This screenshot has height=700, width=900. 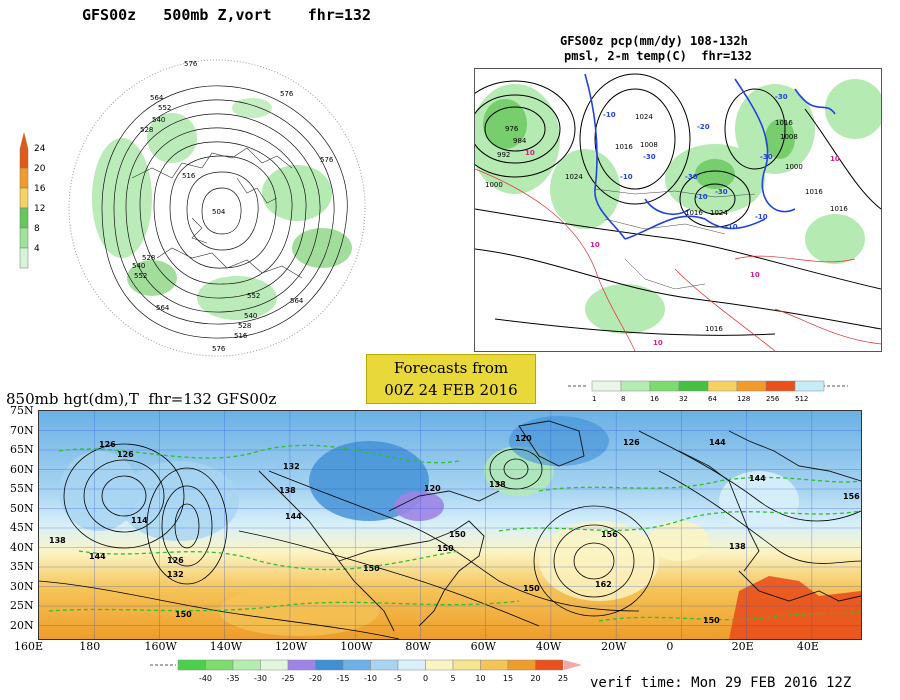 What do you see at coordinates (40, 169) in the screenshot?
I see `vort-colorbar-label: 20` at bounding box center [40, 169].